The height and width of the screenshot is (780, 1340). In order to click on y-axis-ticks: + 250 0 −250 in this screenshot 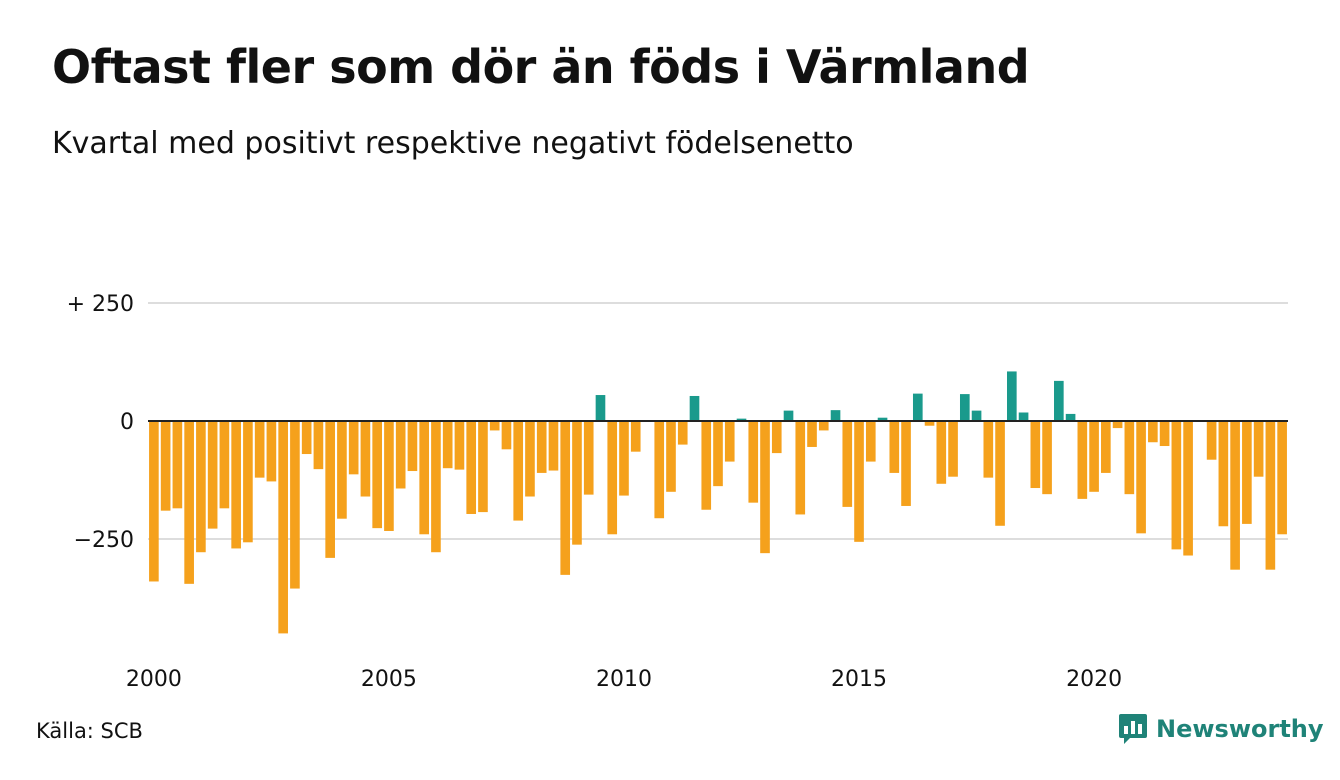, I will do `click(100, 422)`.